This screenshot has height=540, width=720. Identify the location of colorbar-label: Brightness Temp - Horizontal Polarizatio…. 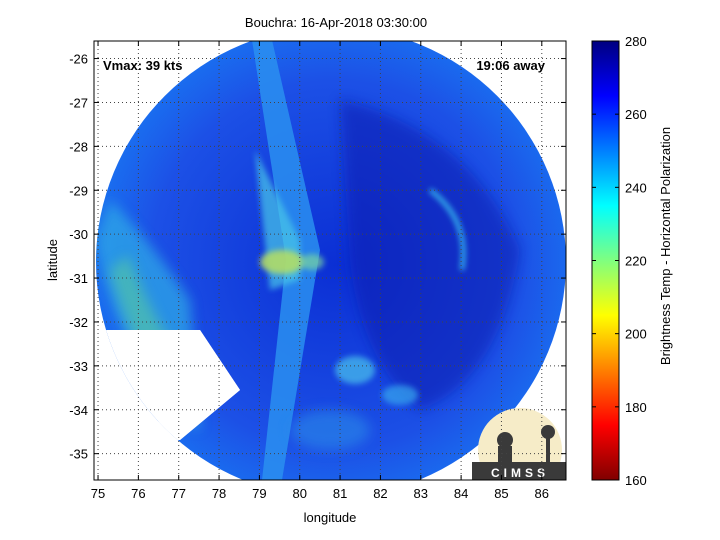
(665, 246).